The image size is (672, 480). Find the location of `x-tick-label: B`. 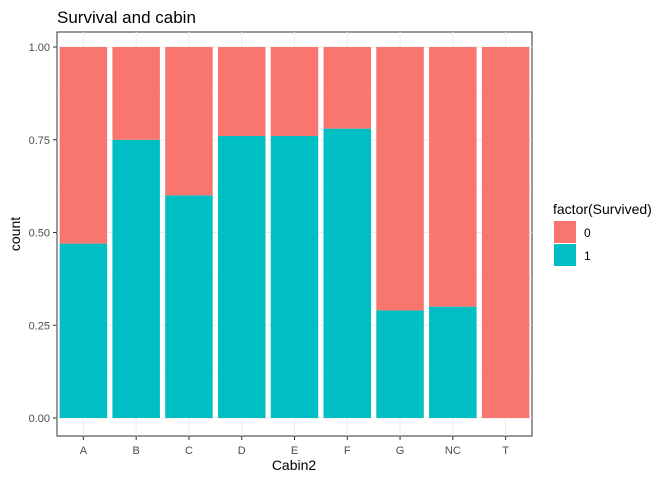

x-tick-label: B is located at coordinates (135, 451).